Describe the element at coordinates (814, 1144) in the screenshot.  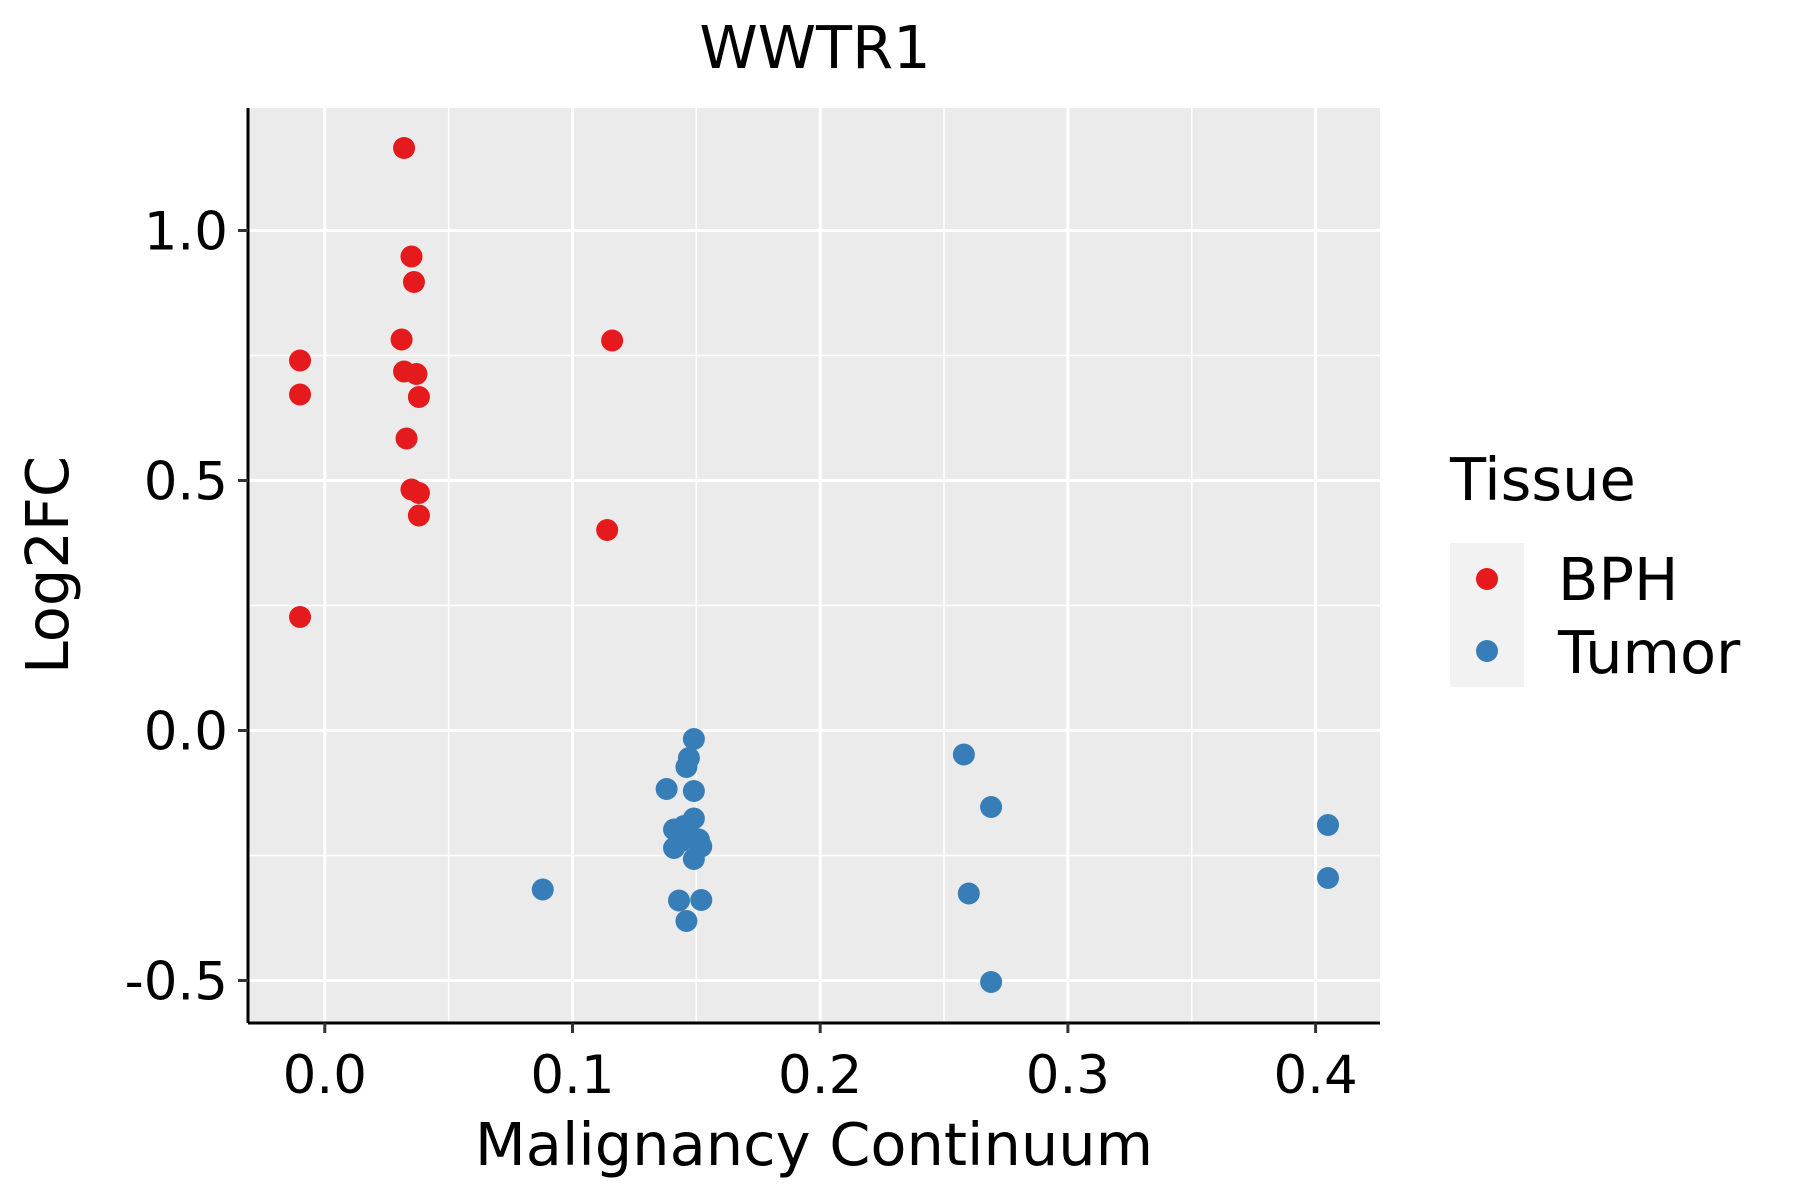
I see `x-axis-label: Malignancy Continuum` at that location.